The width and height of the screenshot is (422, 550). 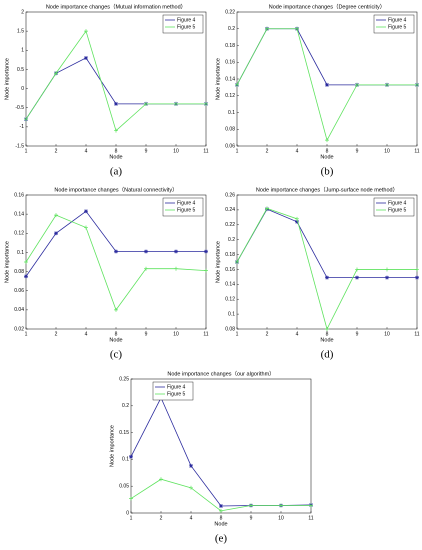 I want to click on y-tick-label: 0.26, so click(x=230, y=195).